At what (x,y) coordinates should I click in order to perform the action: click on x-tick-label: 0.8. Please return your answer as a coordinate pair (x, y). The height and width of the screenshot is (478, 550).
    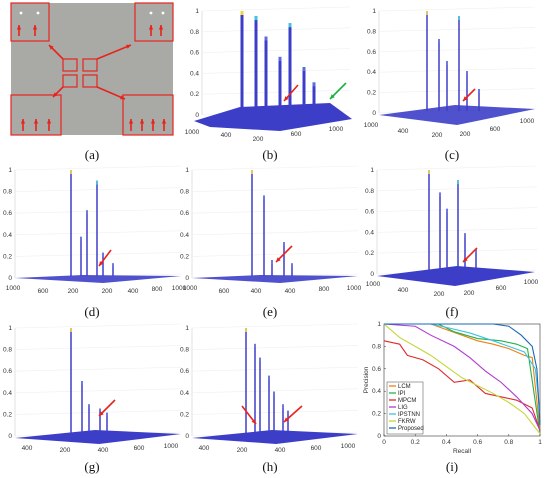
    Looking at the image, I should click on (508, 442).